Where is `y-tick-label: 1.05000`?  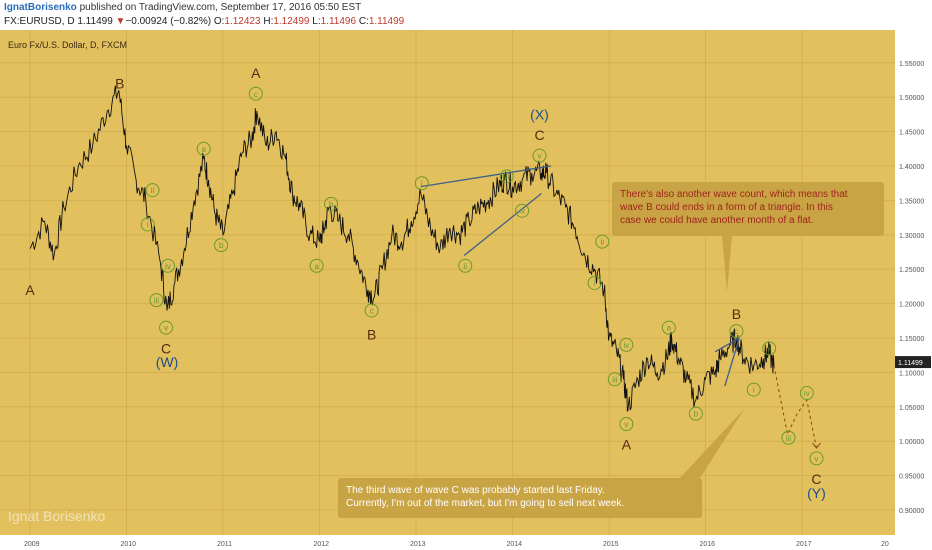 y-tick-label: 1.05000 is located at coordinates (911, 408).